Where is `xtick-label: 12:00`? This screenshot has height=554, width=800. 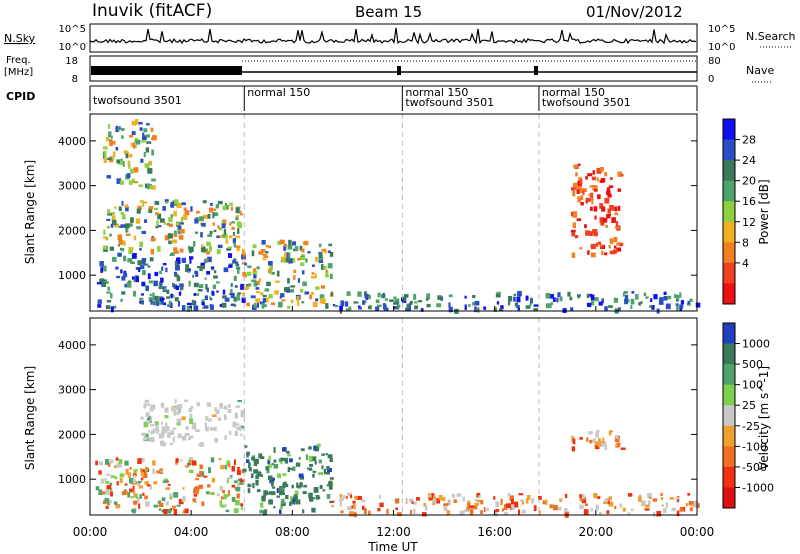
xtick-label: 12:00 is located at coordinates (393, 532).